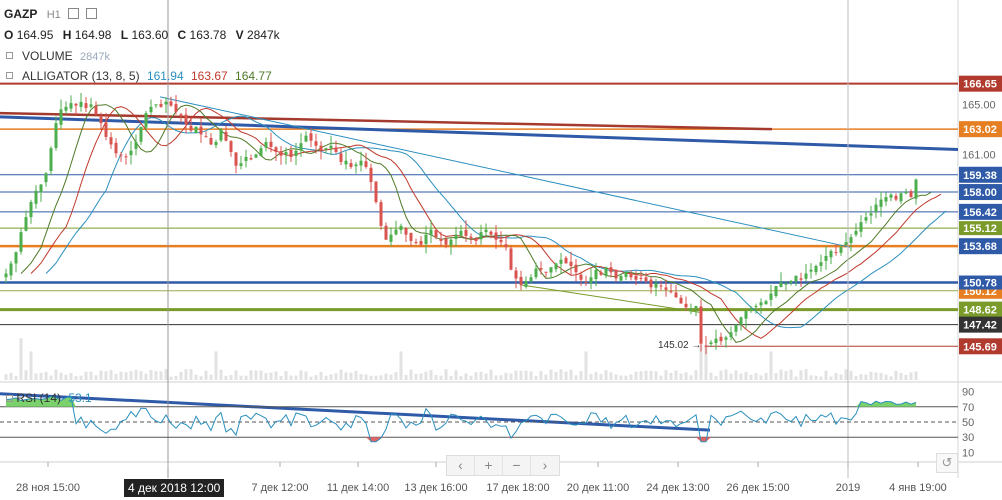  What do you see at coordinates (545, 465) in the screenshot?
I see `scroll-right-button: ›` at bounding box center [545, 465].